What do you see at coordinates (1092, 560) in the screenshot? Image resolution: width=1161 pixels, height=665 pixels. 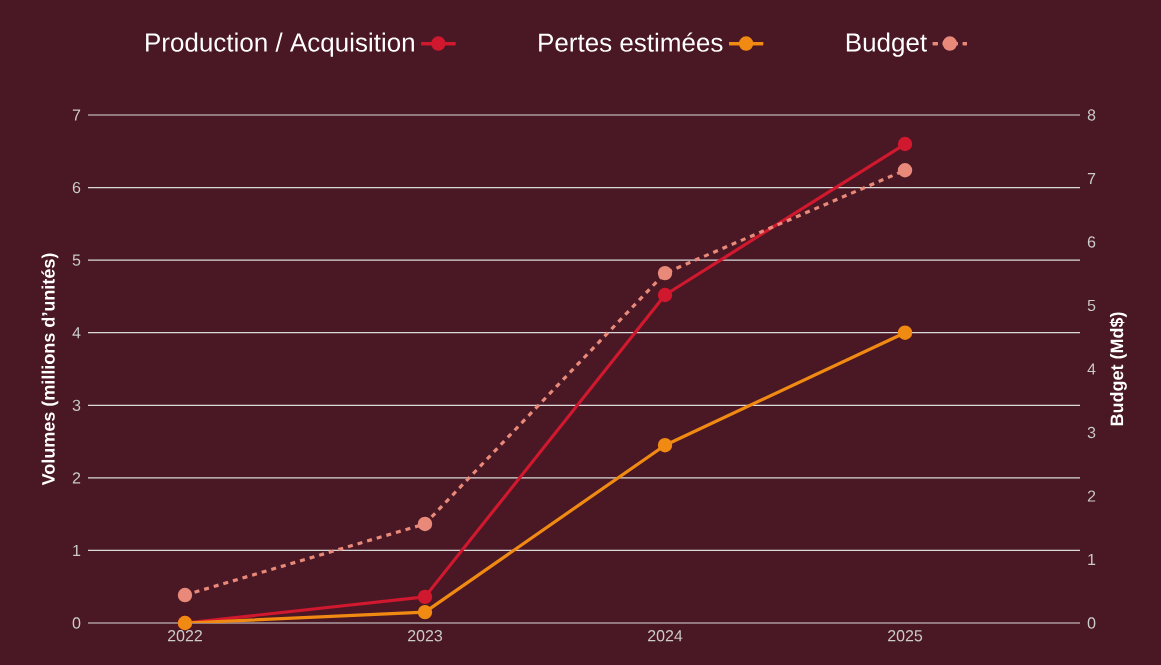 I see `y2-tick-label: 1` at bounding box center [1092, 560].